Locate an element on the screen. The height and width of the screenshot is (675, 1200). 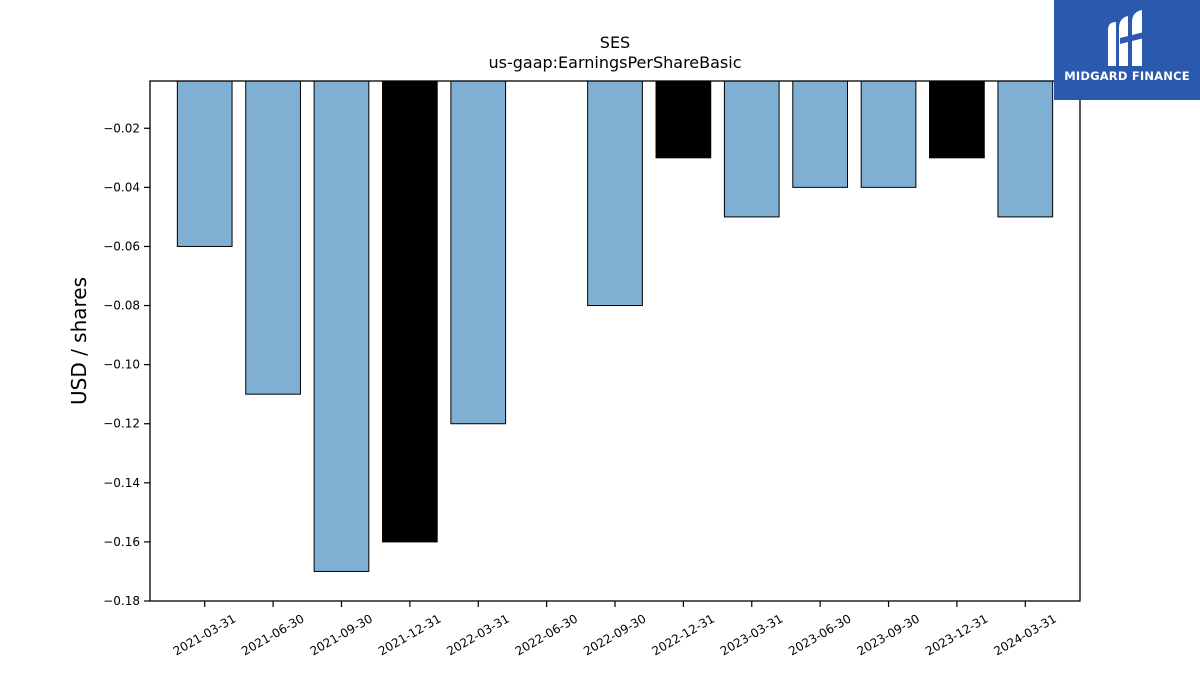
x-tick-label: 2021-03-31 is located at coordinates (204, 634).